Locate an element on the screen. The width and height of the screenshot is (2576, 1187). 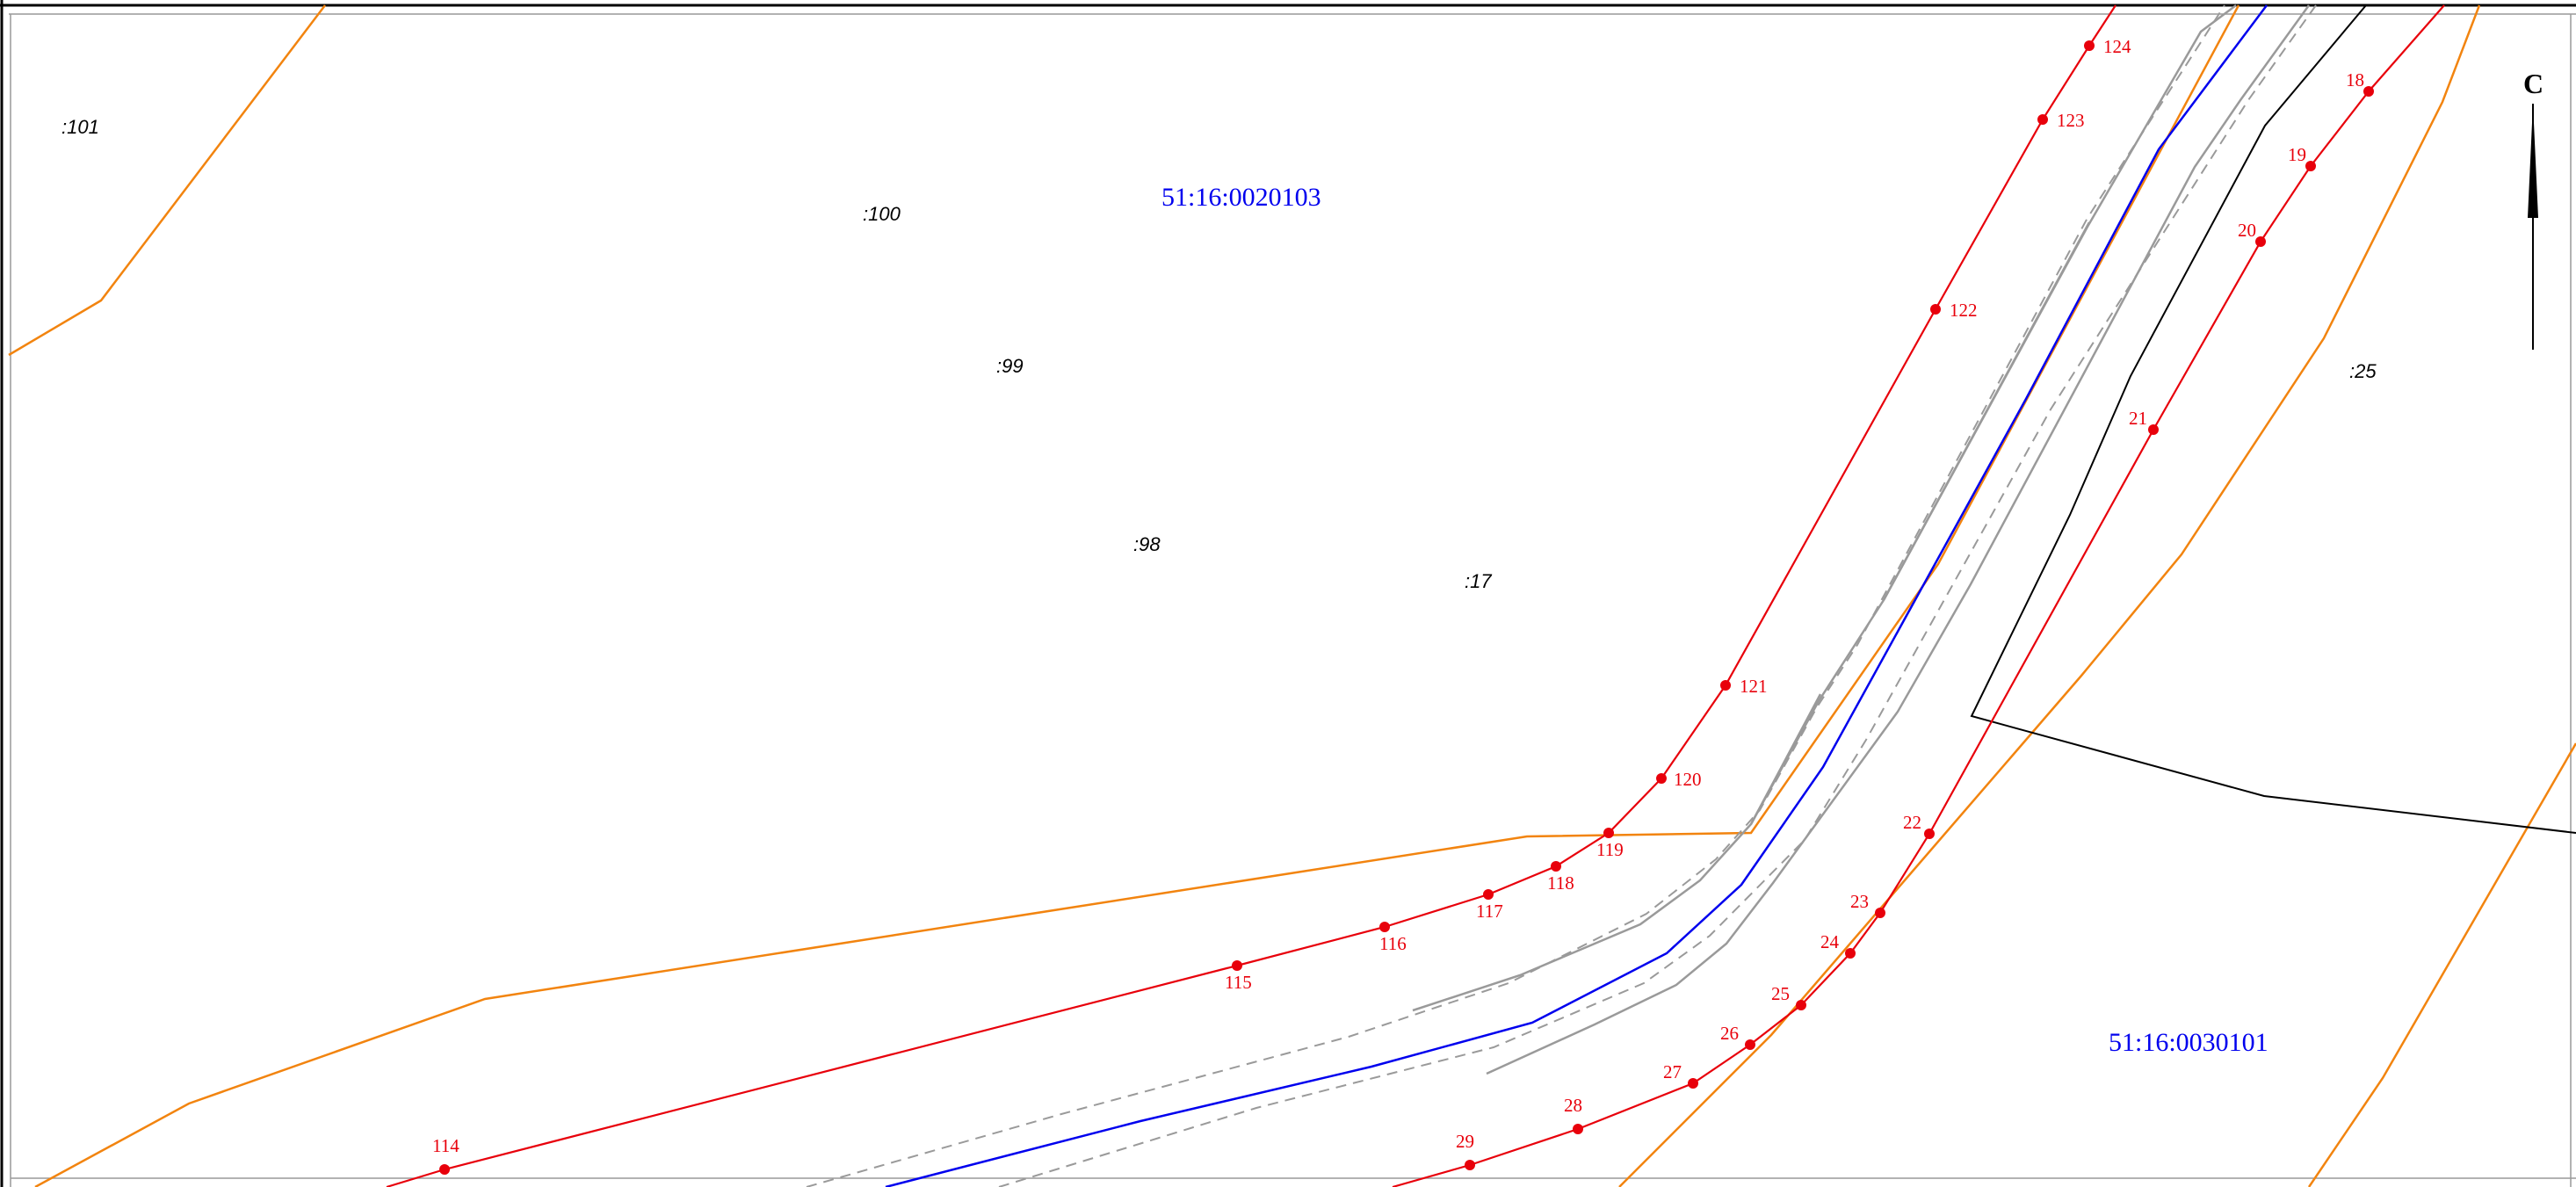
point-label-23: 23 is located at coordinates (1859, 901).